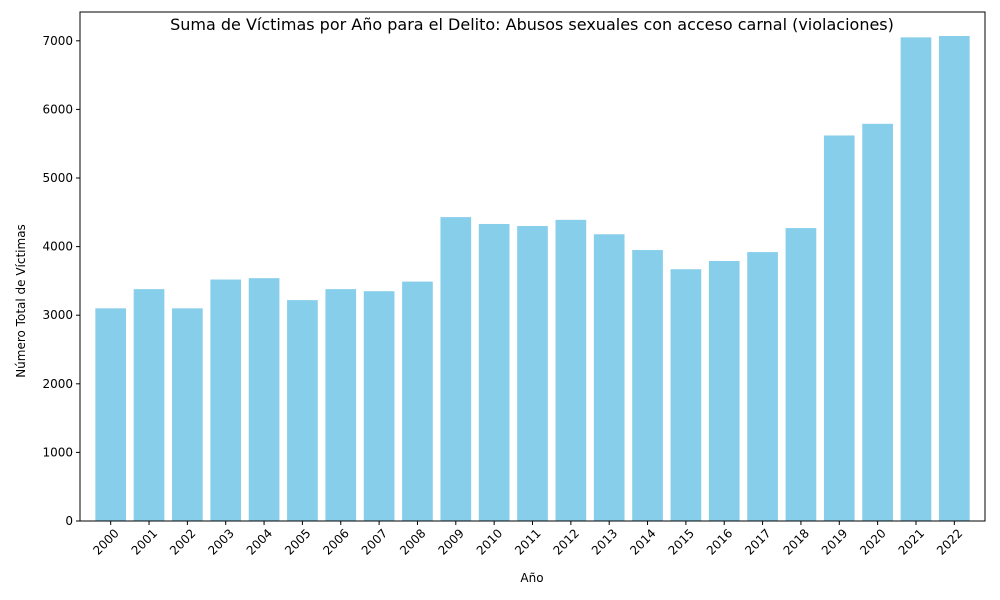 This screenshot has height=600, width=1000. Describe the element at coordinates (877, 322) in the screenshot. I see `bar-2020` at that location.